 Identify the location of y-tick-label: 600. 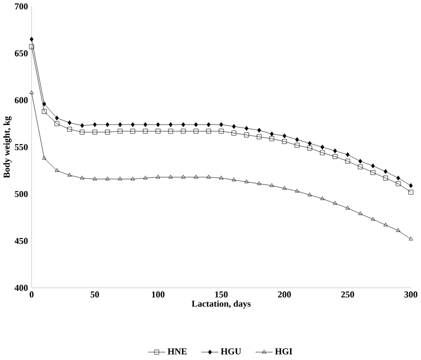
(21, 100).